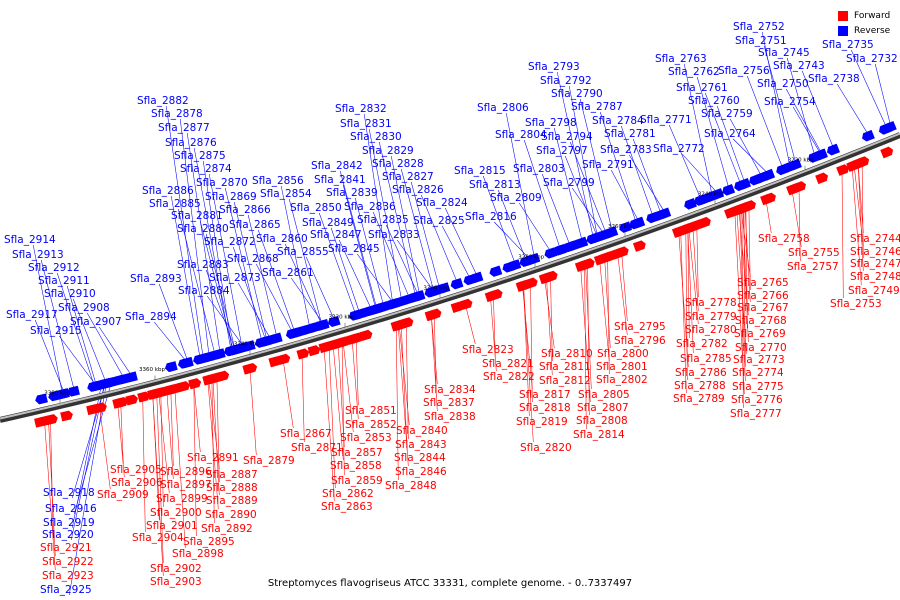 This screenshot has width=900, height=600. Describe the element at coordinates (316, 208) in the screenshot. I see `reverse-gene-label: Sfla_2850` at that location.